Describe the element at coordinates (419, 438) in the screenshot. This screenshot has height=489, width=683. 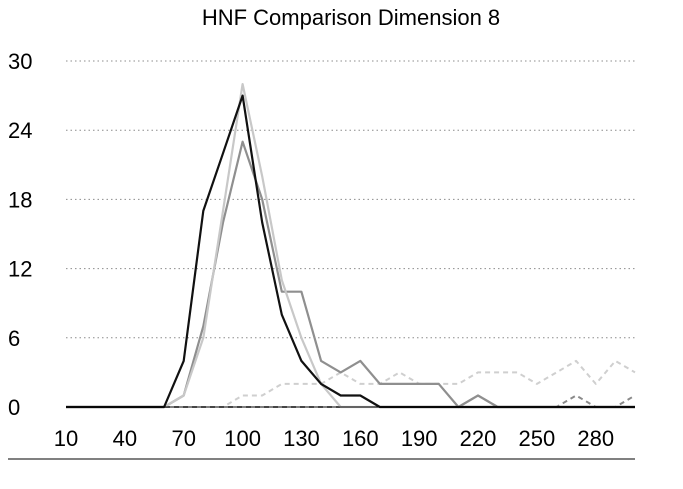
I see `x-tick-label: 190` at that location.